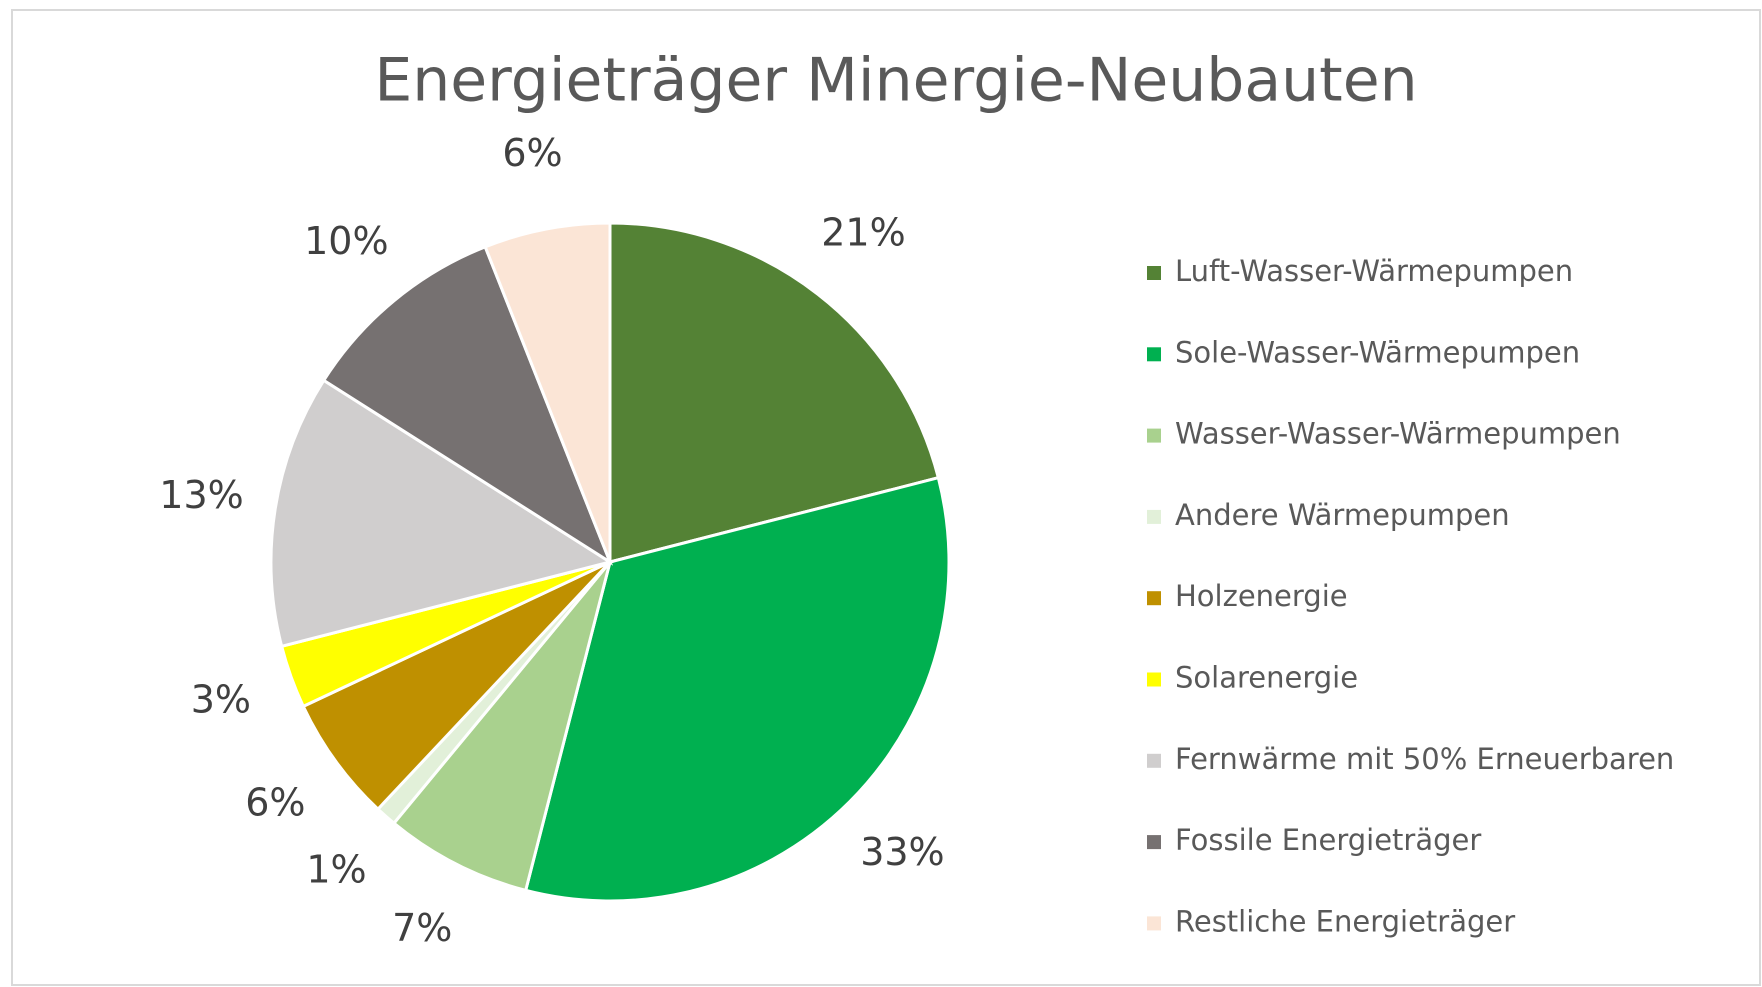 This screenshot has width=1762, height=987. Describe the element at coordinates (1261, 596) in the screenshot. I see `legend-label: Holzenergie` at that location.